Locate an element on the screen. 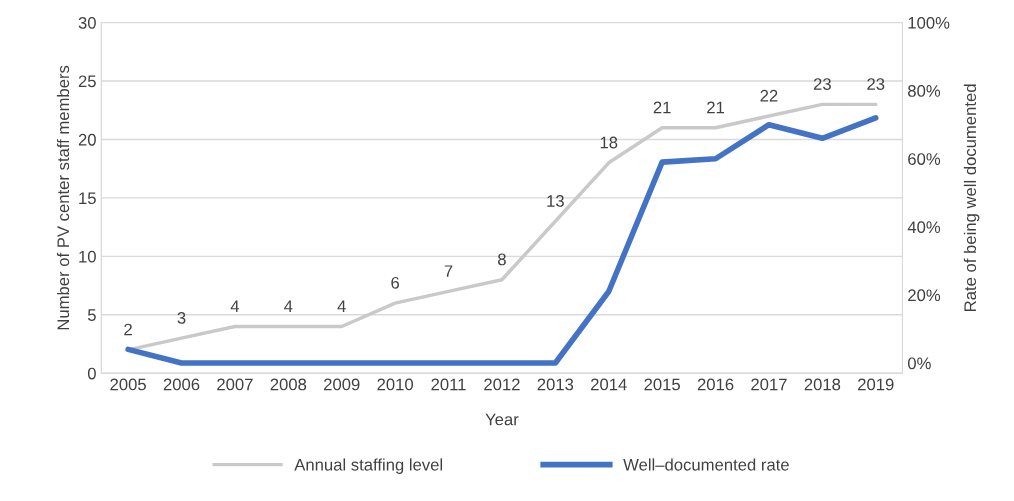 The image size is (1014, 501). data-label: 8 is located at coordinates (502, 259).